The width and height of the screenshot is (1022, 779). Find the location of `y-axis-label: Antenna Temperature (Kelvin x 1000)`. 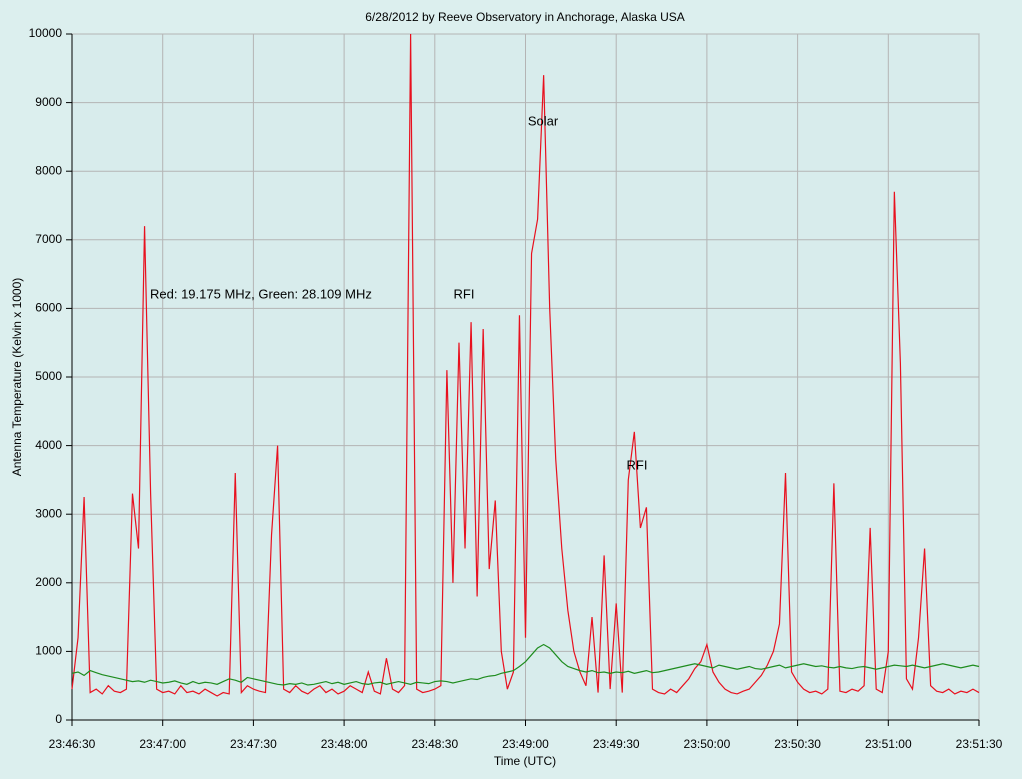

y-axis-label: Antenna Temperature (Kelvin x 1000) is located at coordinates (17, 377).